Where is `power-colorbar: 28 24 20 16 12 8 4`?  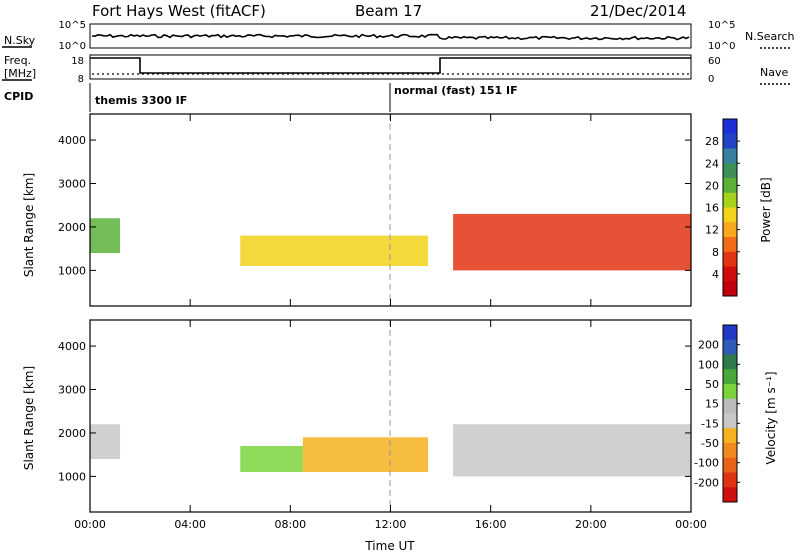
power-colorbar: 28 24 20 16 12 8 4 is located at coordinates (722, 207).